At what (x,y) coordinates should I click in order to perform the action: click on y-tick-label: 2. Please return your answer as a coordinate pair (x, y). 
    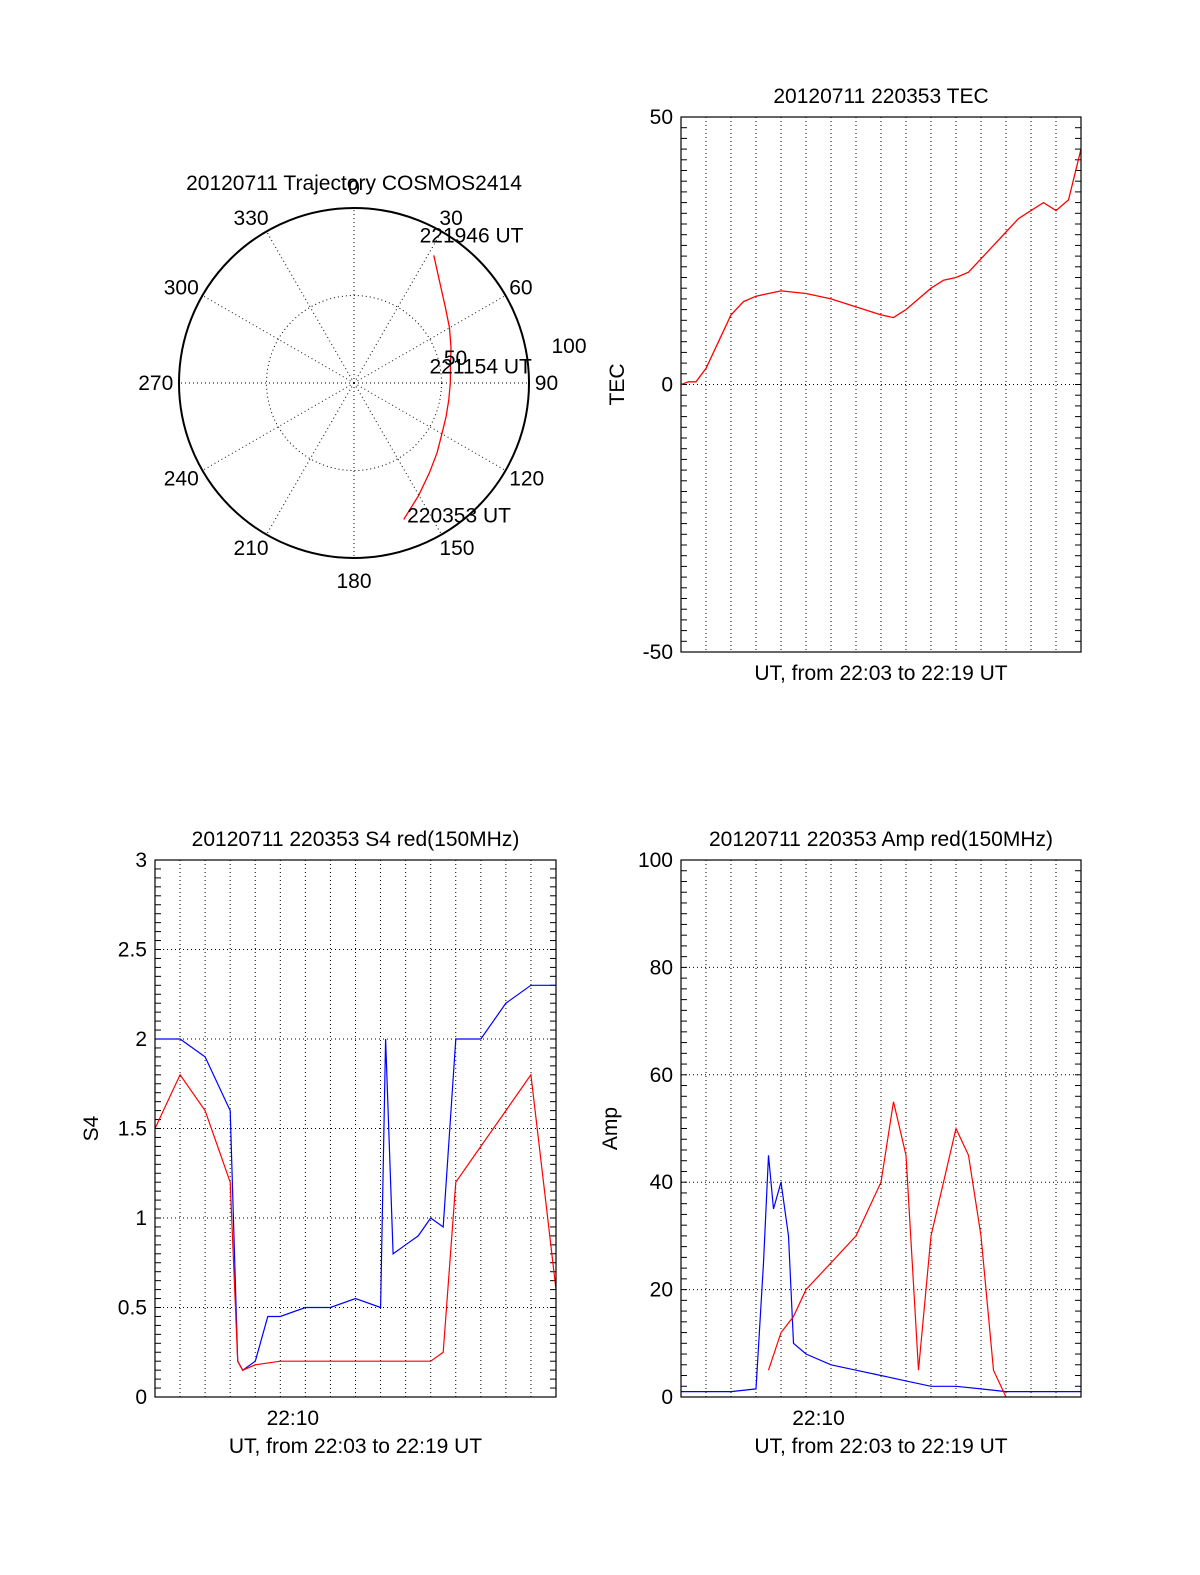
    Looking at the image, I should click on (141, 1039).